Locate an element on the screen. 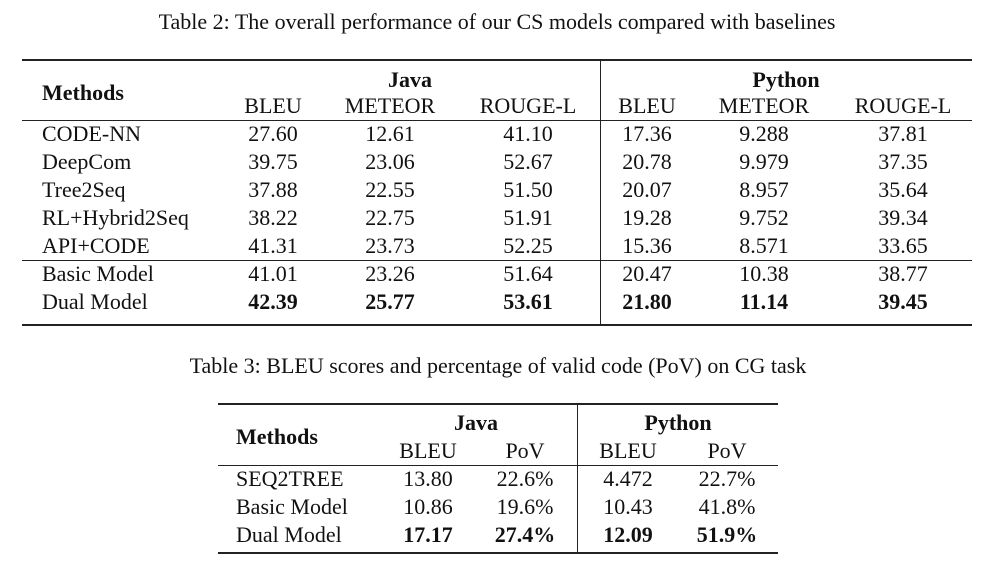 The image size is (1000, 579). cell: 20.07 is located at coordinates (647, 189).